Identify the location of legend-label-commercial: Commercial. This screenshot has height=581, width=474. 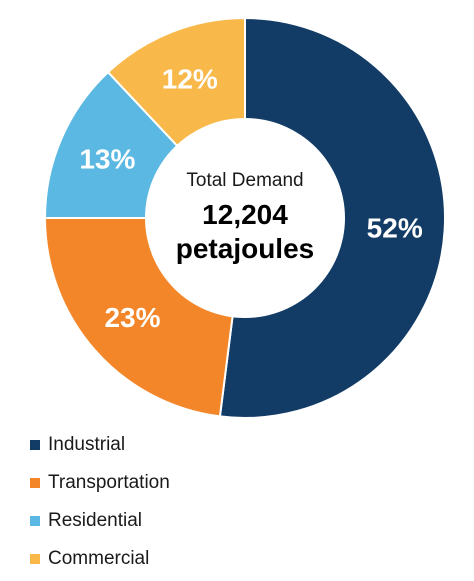
(99, 558).